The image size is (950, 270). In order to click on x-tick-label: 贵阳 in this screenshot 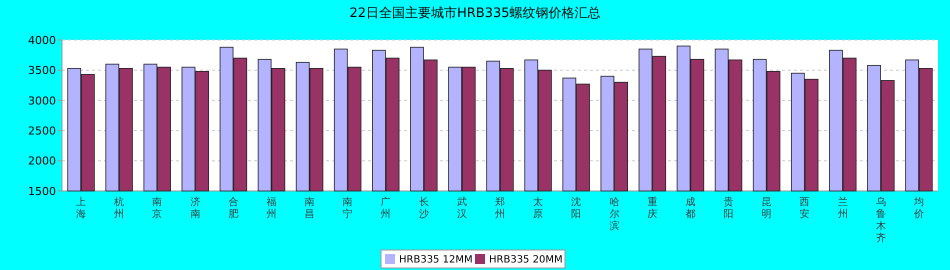, I will do `click(729, 208)`.